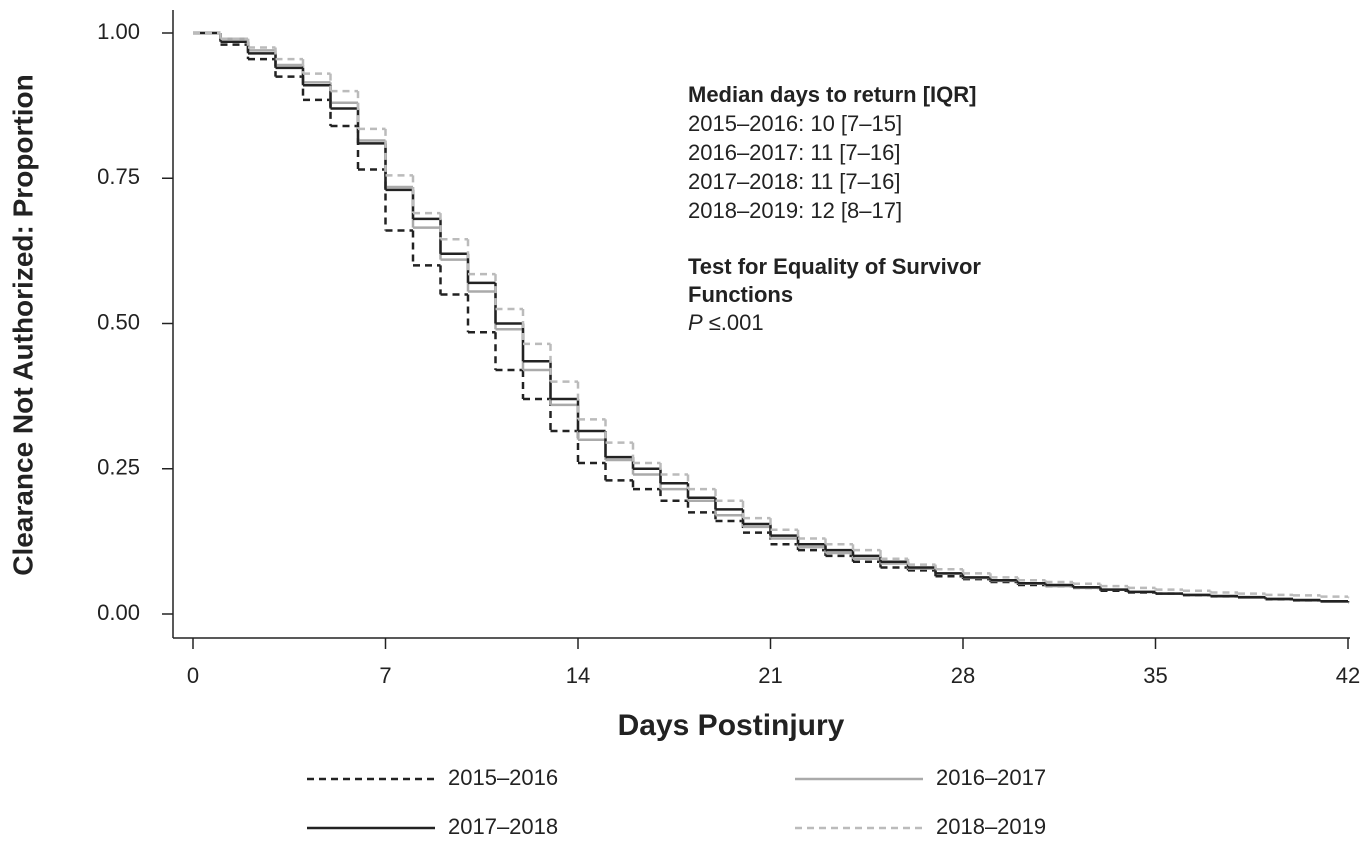 The width and height of the screenshot is (1367, 846). Describe the element at coordinates (736, 322) in the screenshot. I see `p-value: ≤.001` at that location.